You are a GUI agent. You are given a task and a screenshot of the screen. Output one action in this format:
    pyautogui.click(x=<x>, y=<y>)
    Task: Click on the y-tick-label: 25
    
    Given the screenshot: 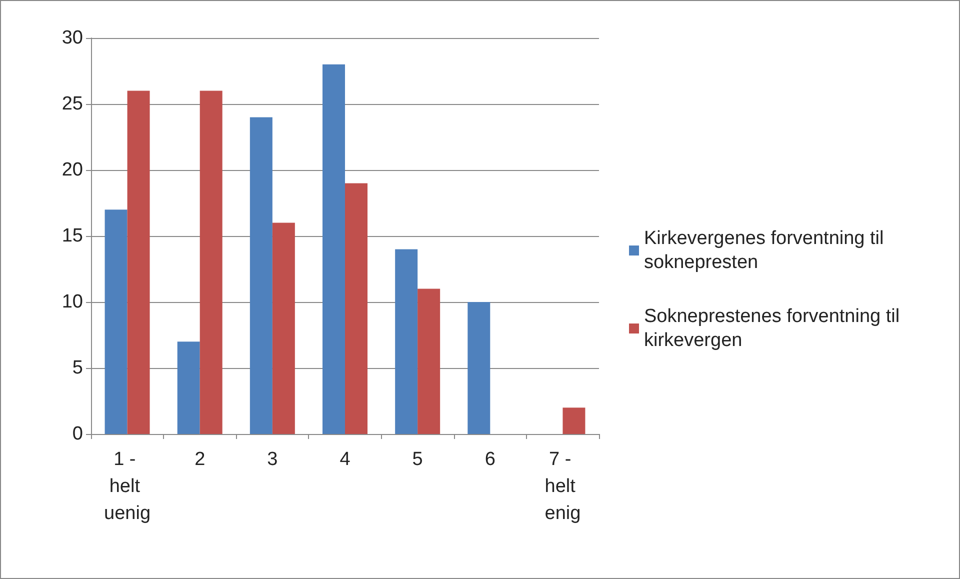 What is the action you would take?
    pyautogui.click(x=72, y=104)
    